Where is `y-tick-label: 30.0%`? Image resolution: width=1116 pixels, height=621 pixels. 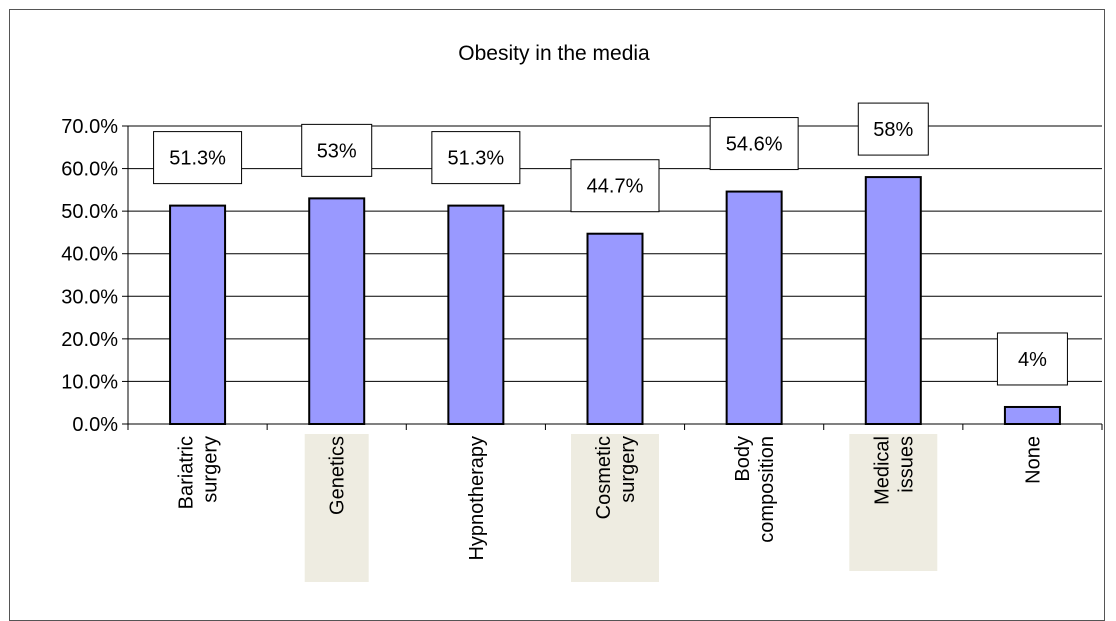
y-tick-label: 30.0% is located at coordinates (89, 297).